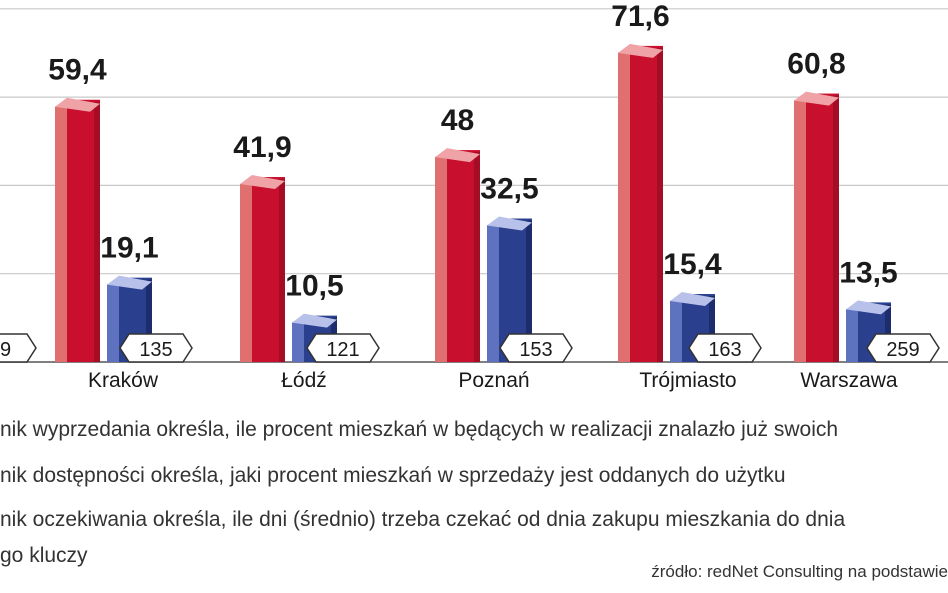 The width and height of the screenshot is (948, 593). Describe the element at coordinates (799, 571) in the screenshot. I see `source-note: źródło: redNet Consulting na podstawie` at that location.